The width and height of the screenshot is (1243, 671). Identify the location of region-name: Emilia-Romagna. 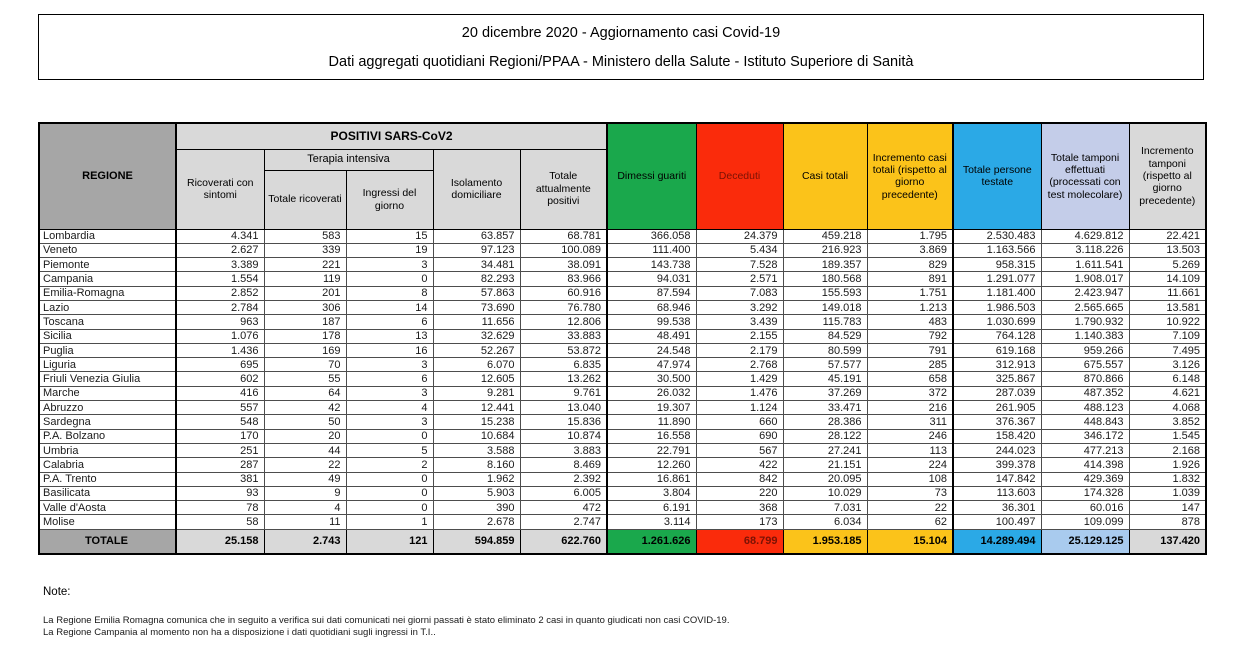
(107, 293).